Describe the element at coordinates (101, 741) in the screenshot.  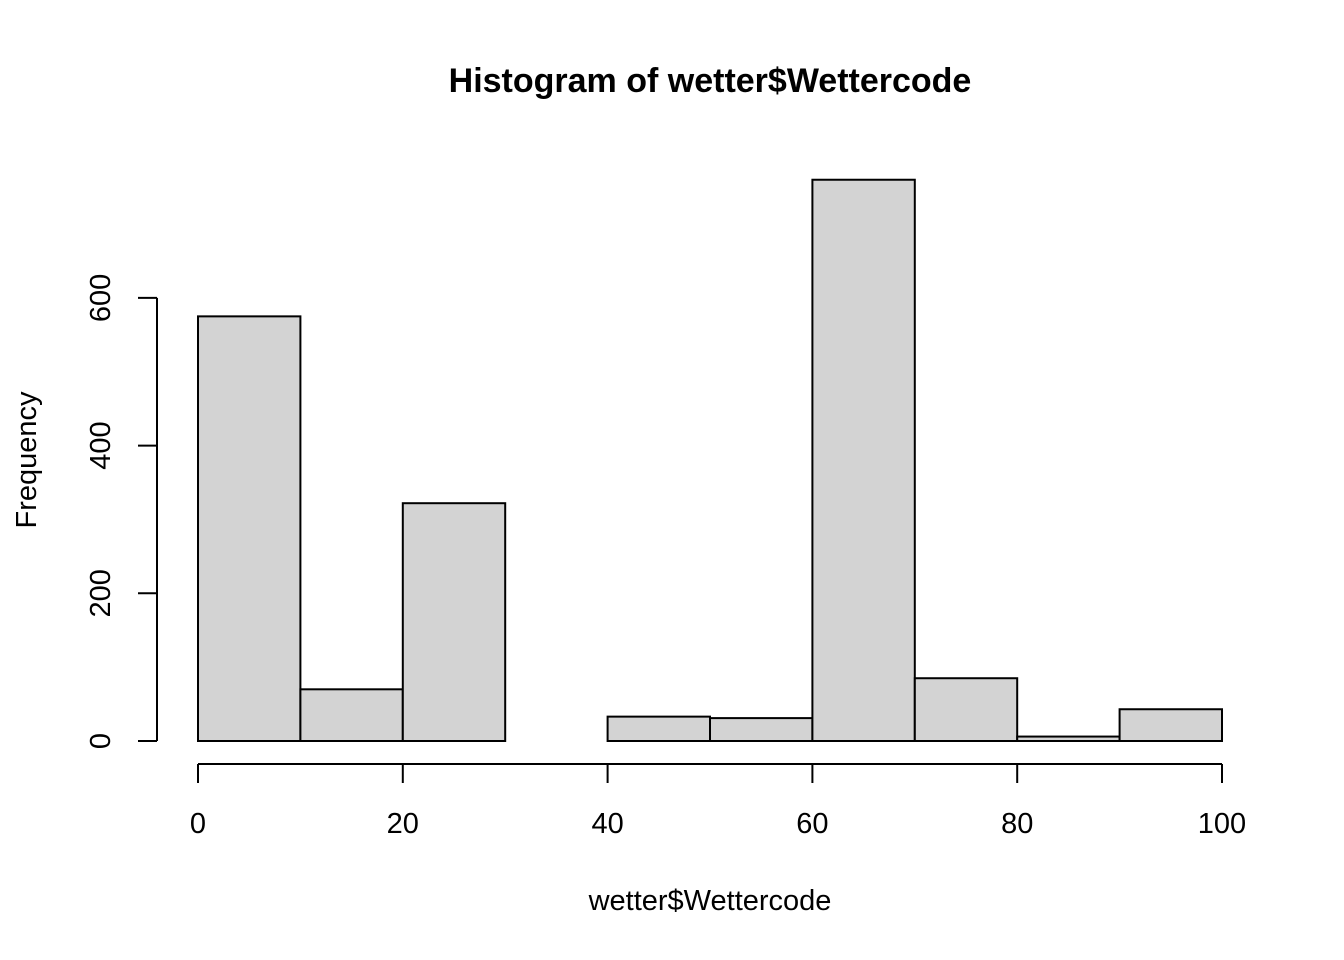
I see `y-tick-label-0: 0` at that location.